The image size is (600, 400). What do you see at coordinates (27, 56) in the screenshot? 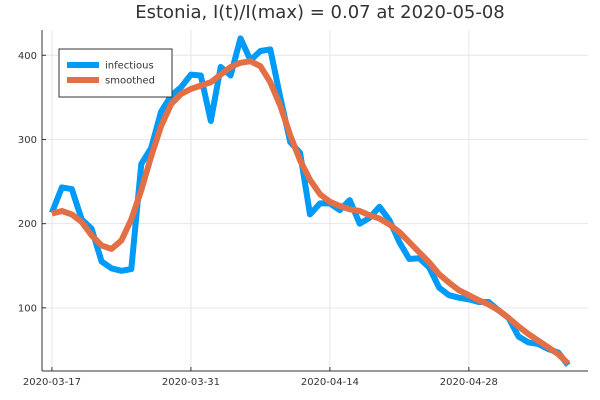
I see `y-tick-label: 400` at bounding box center [27, 56].